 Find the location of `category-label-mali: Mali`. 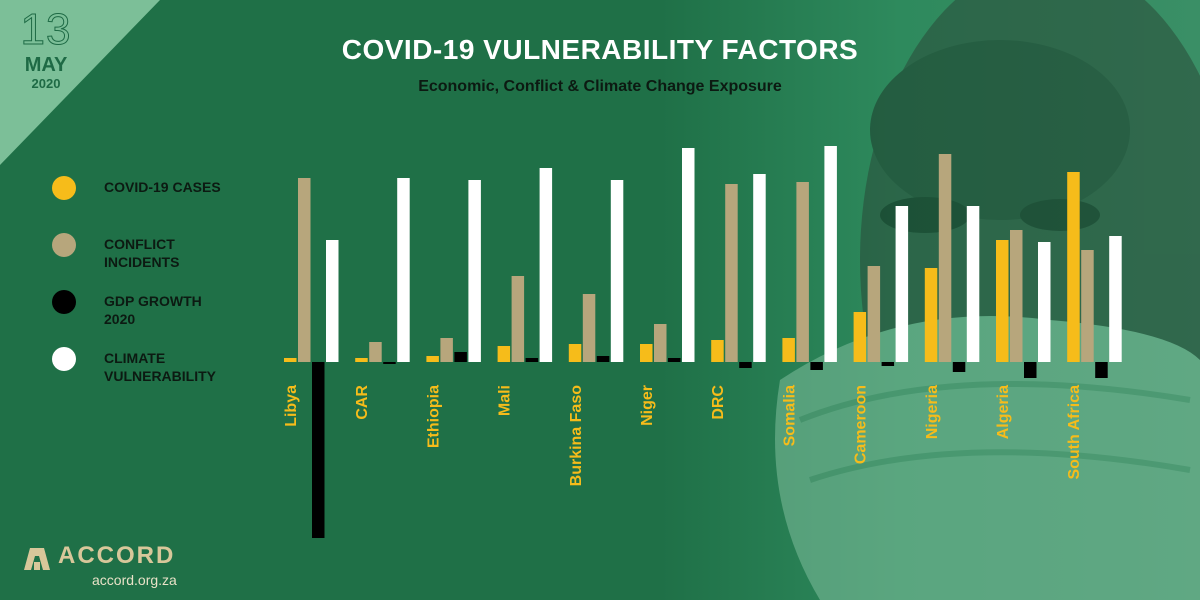

category-label-mali: Mali is located at coordinates (505, 400).